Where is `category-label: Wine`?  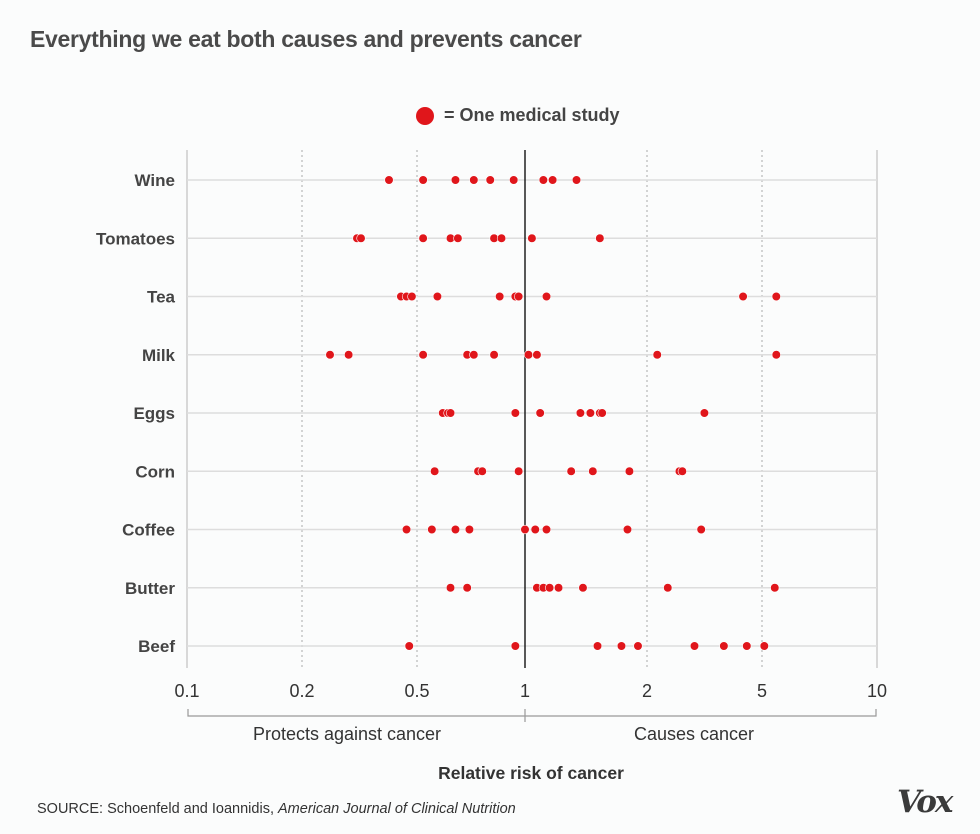
category-label: Wine is located at coordinates (155, 180).